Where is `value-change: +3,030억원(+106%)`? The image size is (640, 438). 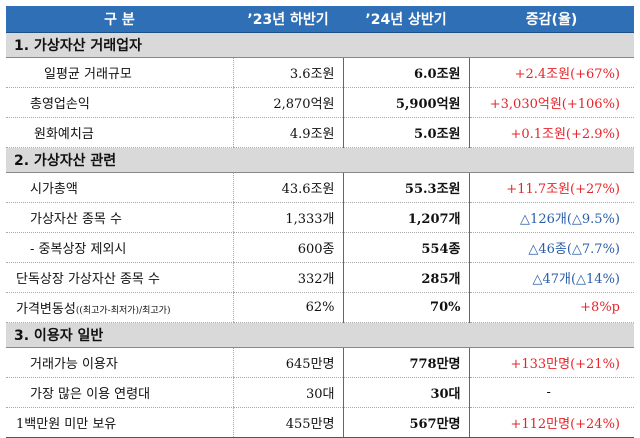
value-change: +3,030억원(+106%) is located at coordinates (551, 102).